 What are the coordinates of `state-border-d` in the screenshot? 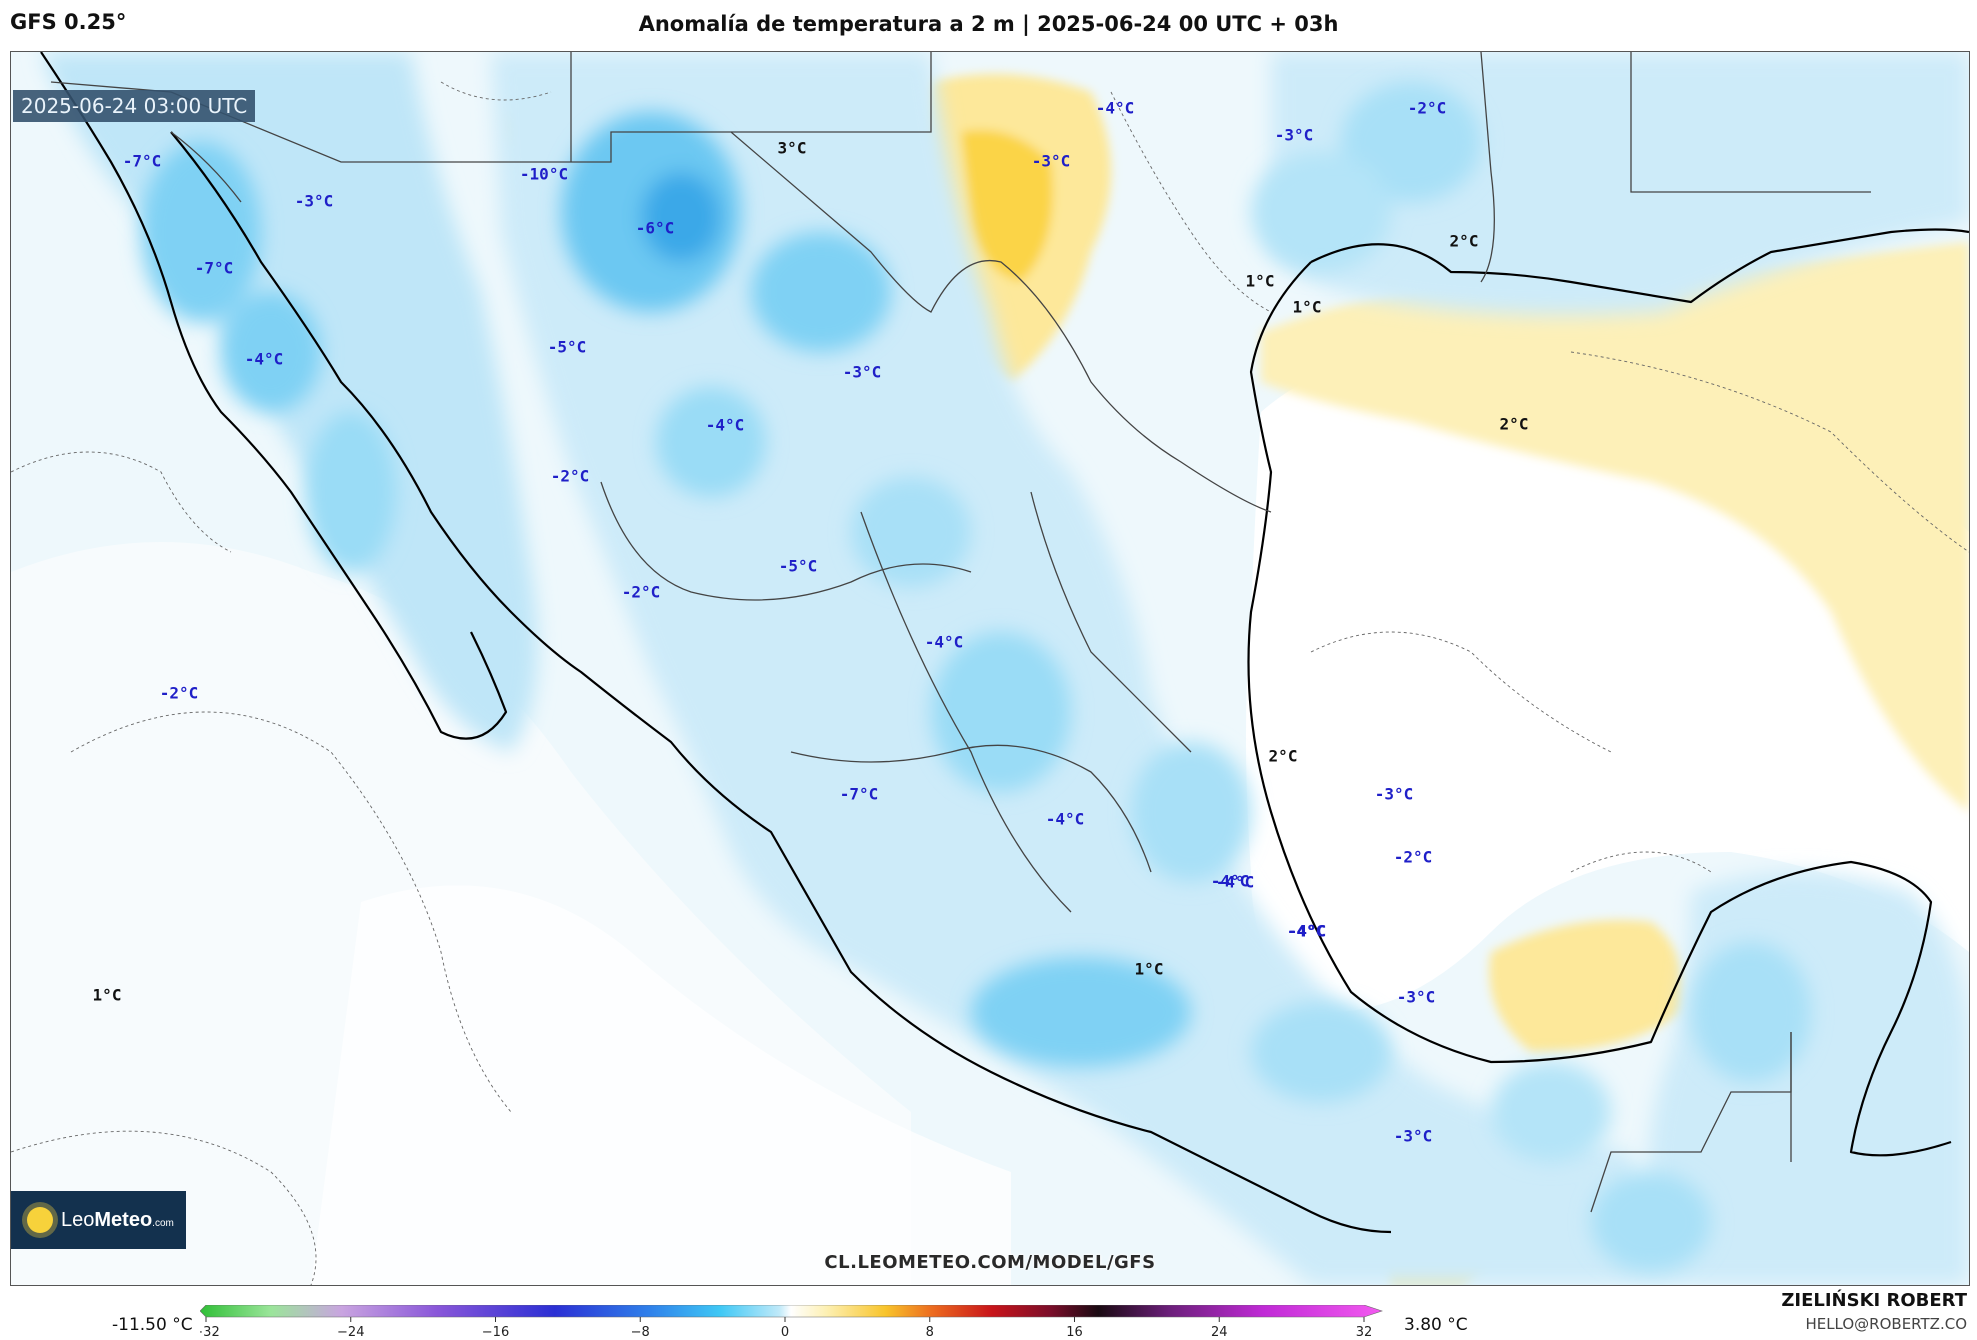 It's located at (1487, 167).